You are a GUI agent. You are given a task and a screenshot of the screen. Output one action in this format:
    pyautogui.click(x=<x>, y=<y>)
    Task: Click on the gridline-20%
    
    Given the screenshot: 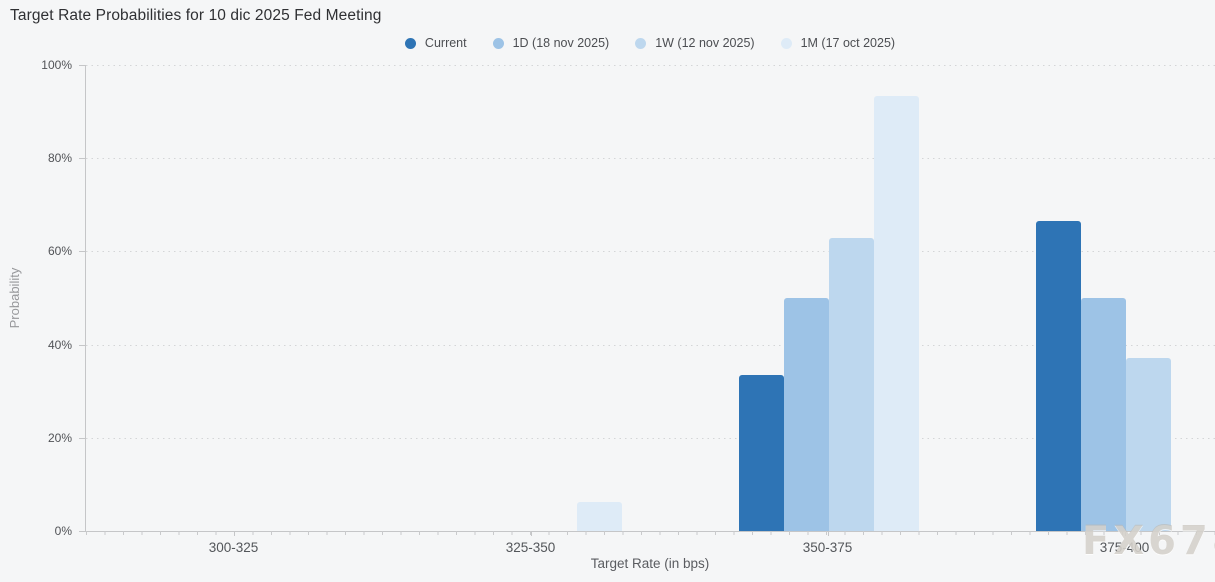 What is the action you would take?
    pyautogui.click(x=650, y=438)
    